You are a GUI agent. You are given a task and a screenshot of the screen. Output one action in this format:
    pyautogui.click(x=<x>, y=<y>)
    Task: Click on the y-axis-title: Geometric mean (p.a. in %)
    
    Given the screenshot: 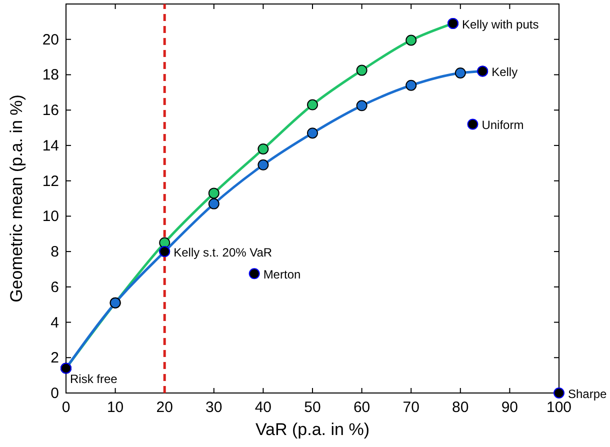 What is the action you would take?
    pyautogui.click(x=16, y=198)
    